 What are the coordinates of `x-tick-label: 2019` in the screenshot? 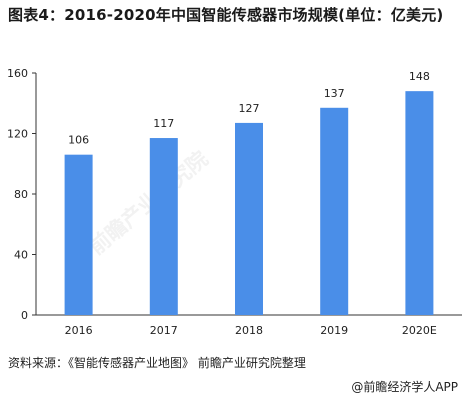 It's located at (334, 330).